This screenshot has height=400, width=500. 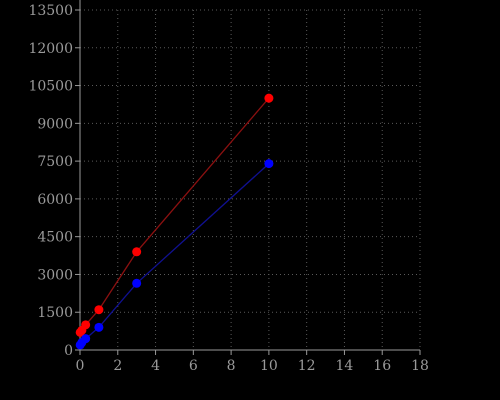 I want to click on y-tick-label-2: 3000, so click(x=55, y=275).